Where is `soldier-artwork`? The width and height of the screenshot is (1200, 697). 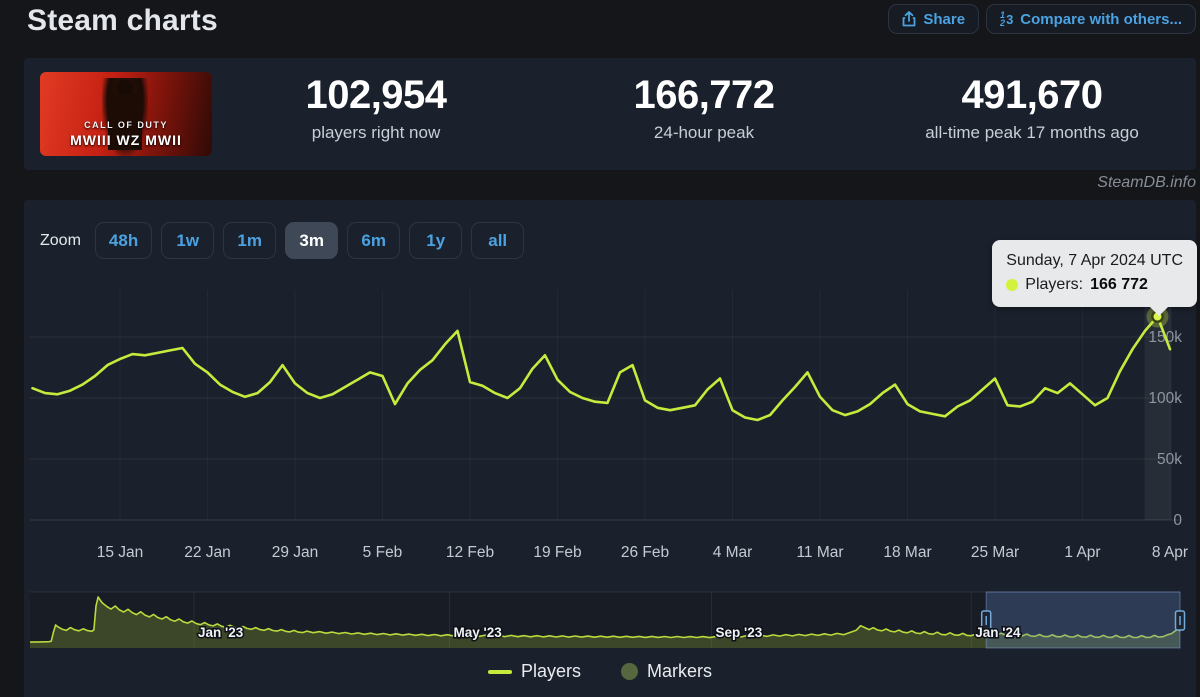
soldier-artwork is located at coordinates (125, 117).